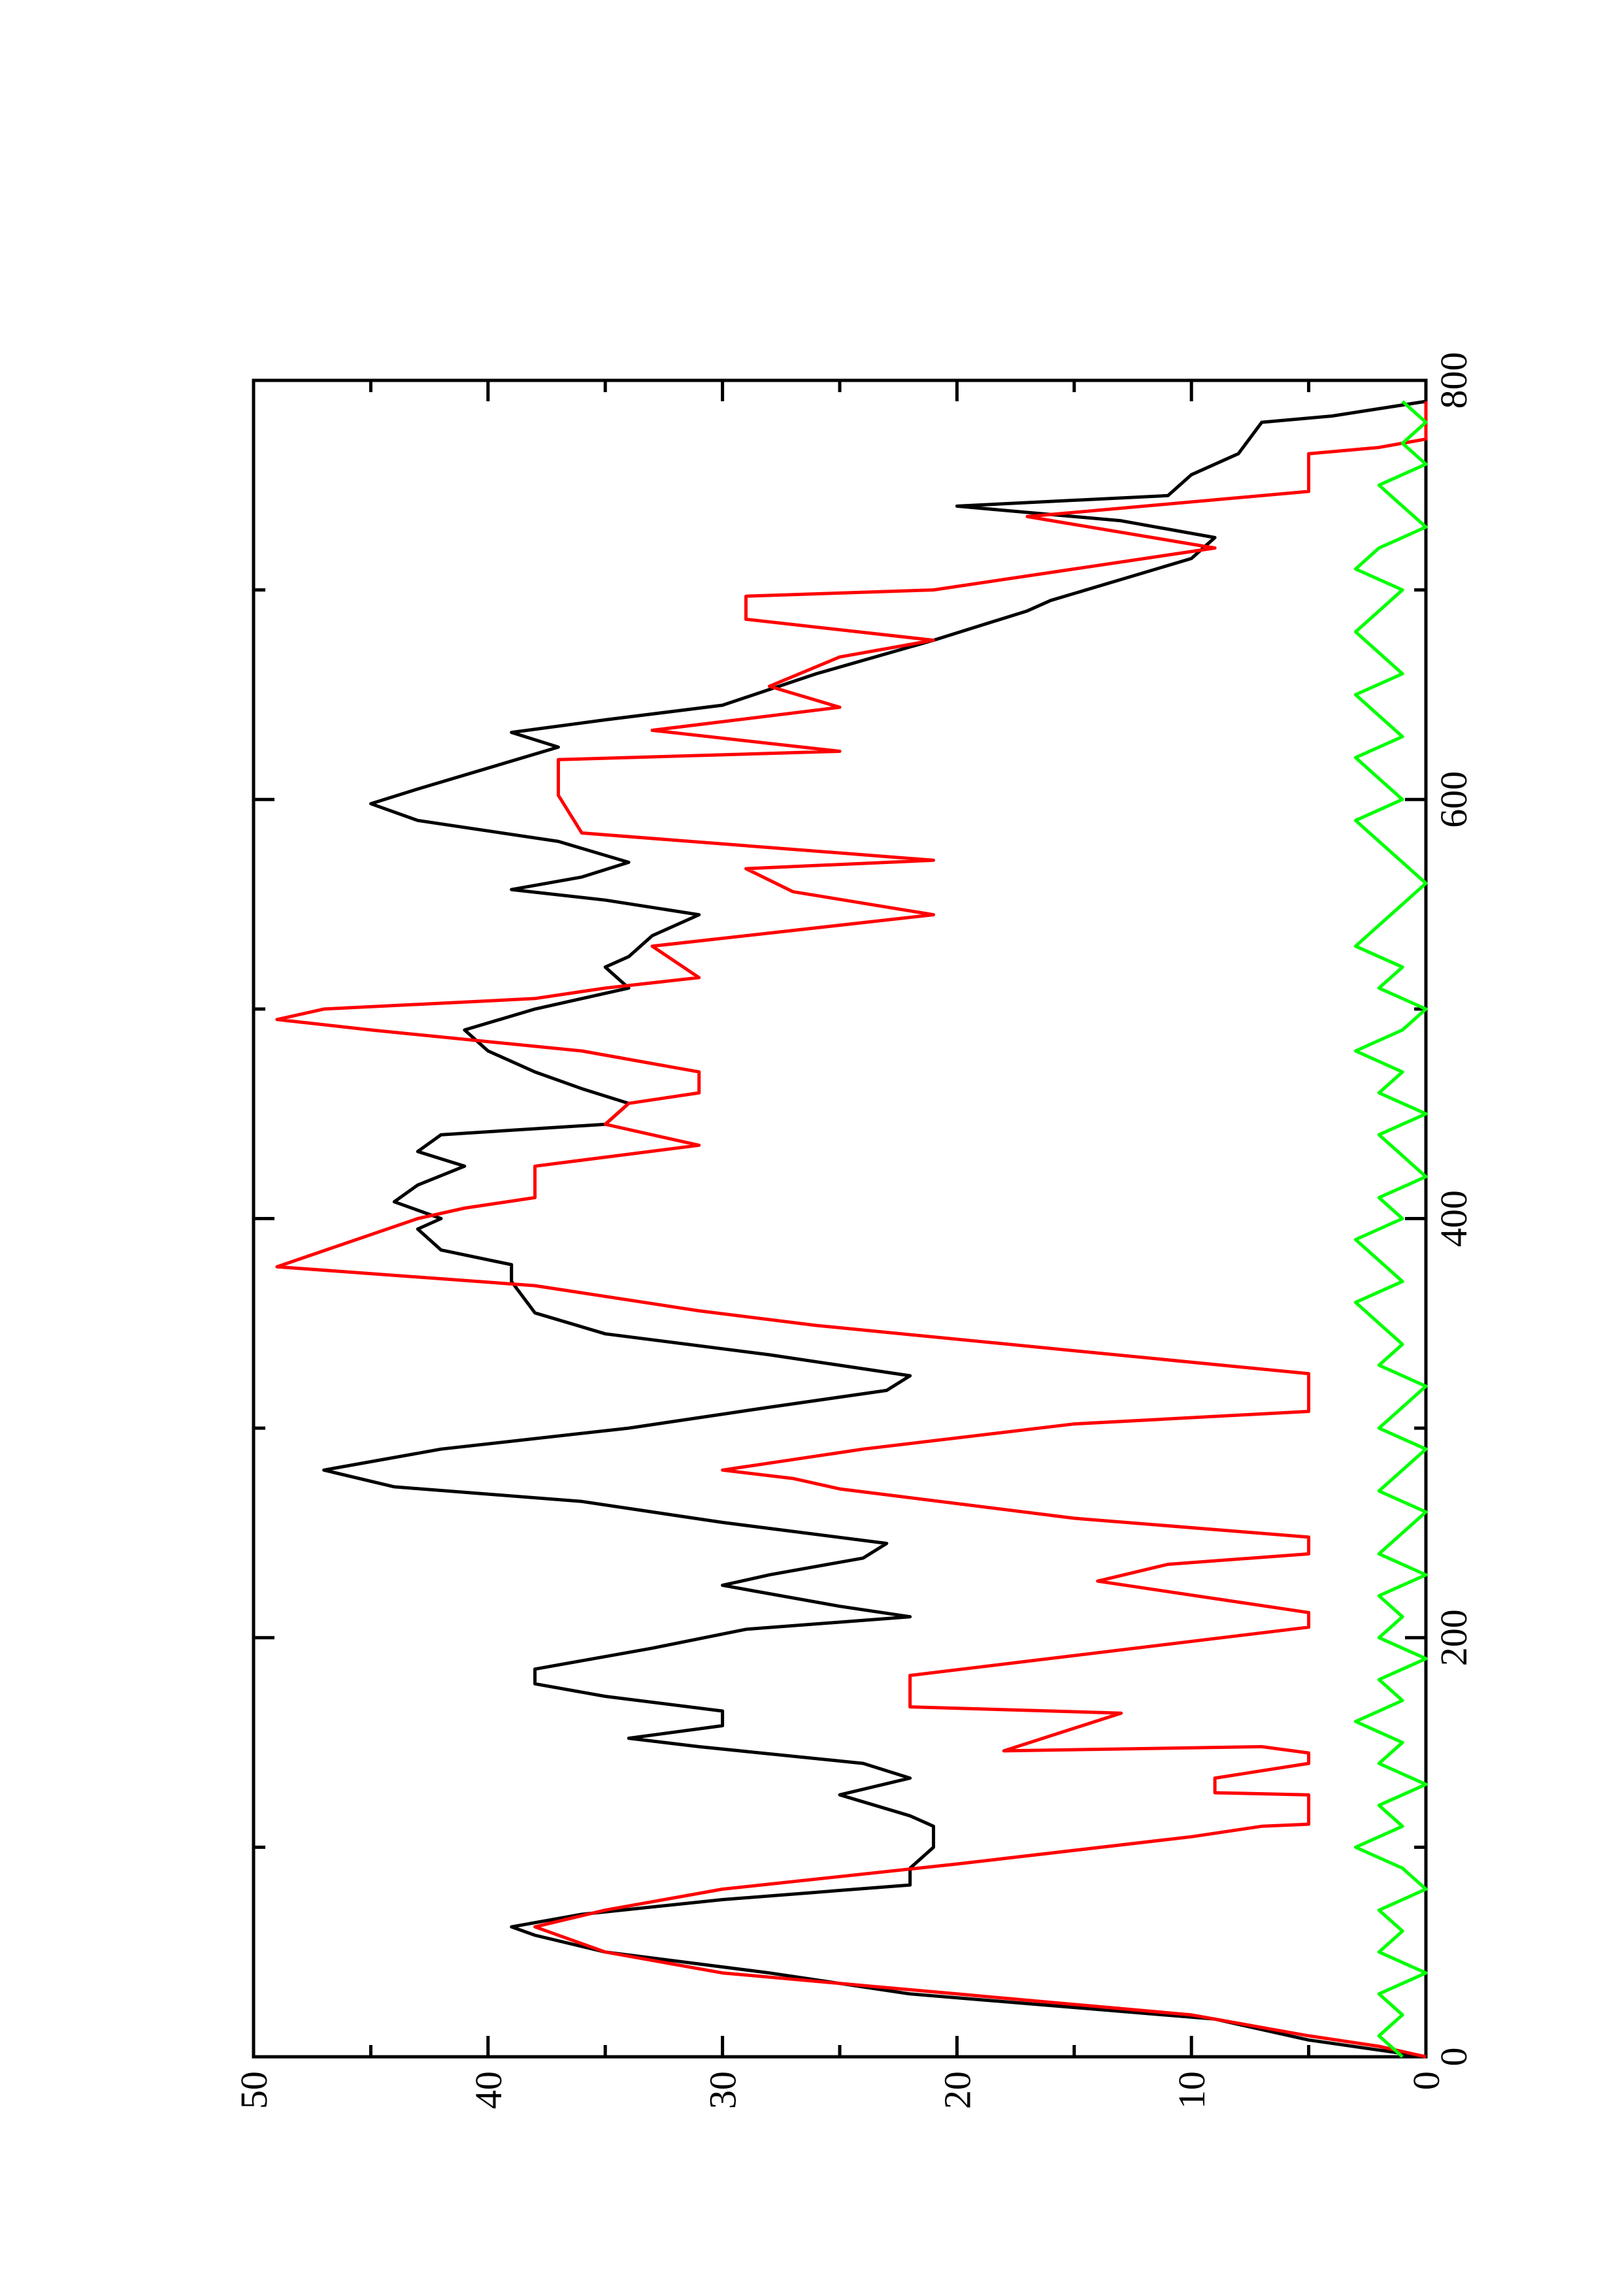  I want to click on y-tick-label: 30, so click(723, 2090).